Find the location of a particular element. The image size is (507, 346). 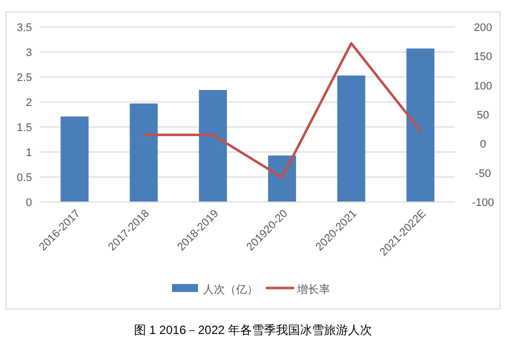

y2-tick-label: 150 is located at coordinates (483, 57).